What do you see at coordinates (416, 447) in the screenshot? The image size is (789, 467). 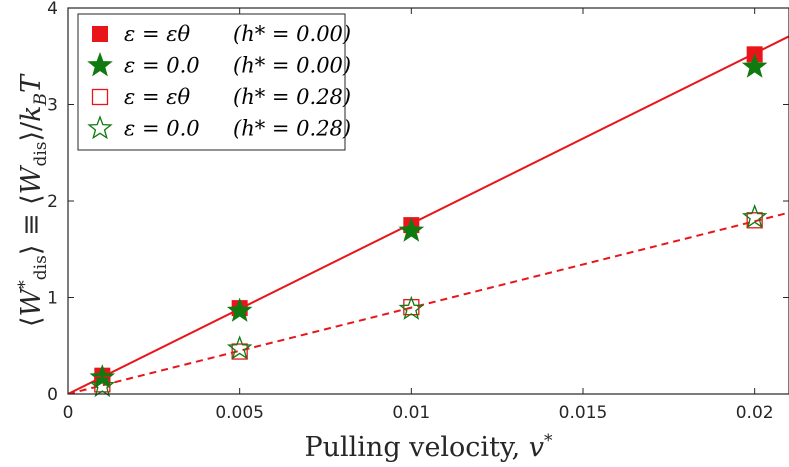 I see `x-axis-title-text: Pulling velocity,` at bounding box center [416, 447].